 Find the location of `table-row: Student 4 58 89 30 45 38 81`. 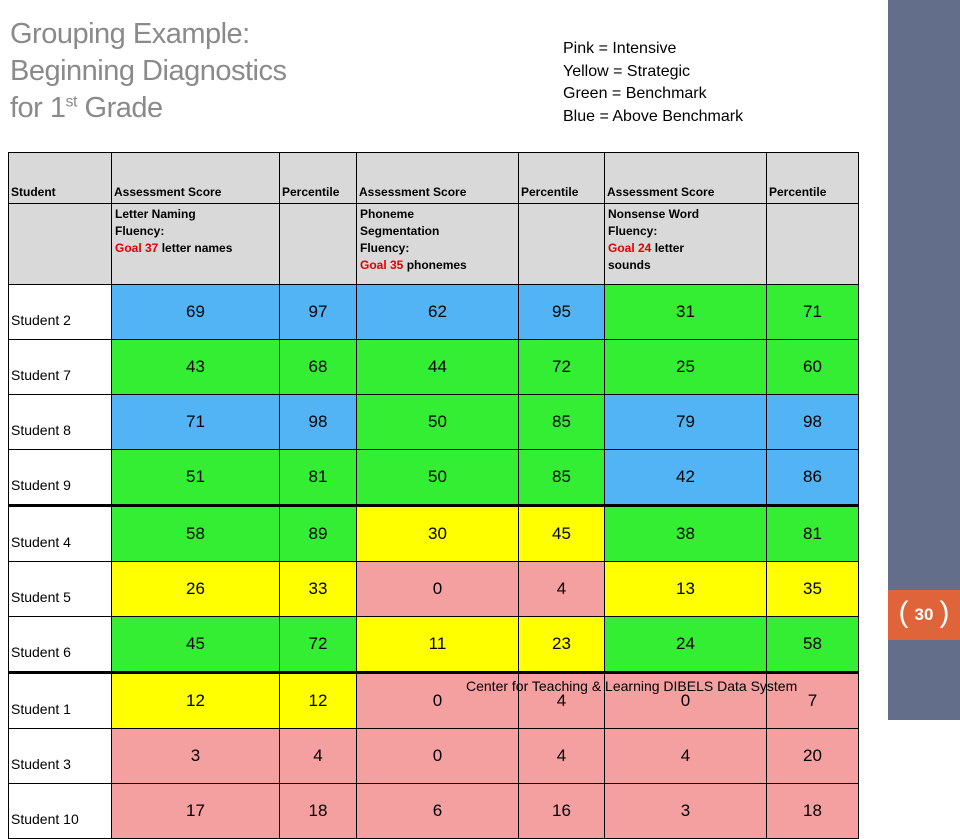

table-row: Student 4 58 89 30 45 38 81 is located at coordinates (433, 533).